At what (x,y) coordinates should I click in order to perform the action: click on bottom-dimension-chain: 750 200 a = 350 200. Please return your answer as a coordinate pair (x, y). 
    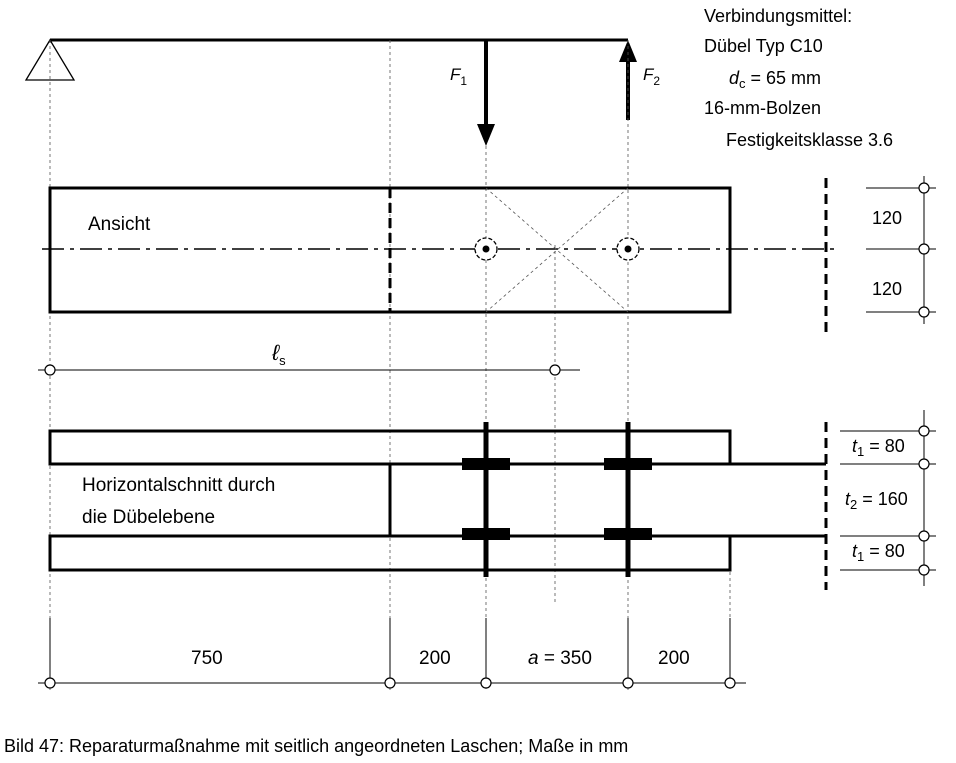
    Looking at the image, I should click on (392, 653).